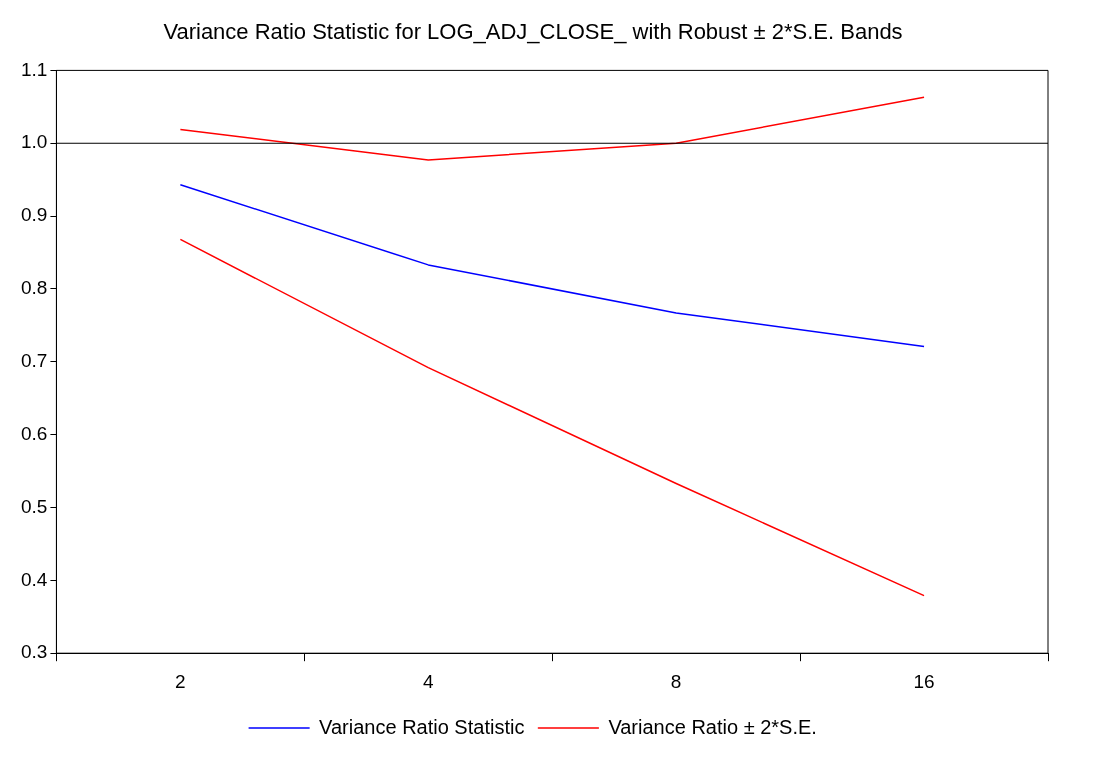 The width and height of the screenshot is (1097, 770). I want to click on legend-label: Variance Ratio Statistic, so click(422, 726).